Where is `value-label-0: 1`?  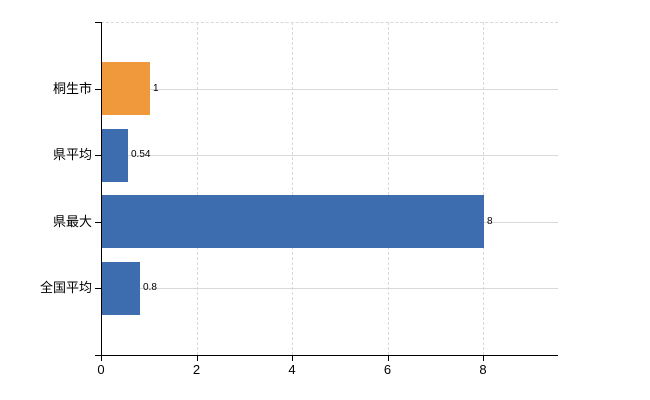 value-label-0: 1 is located at coordinates (156, 88).